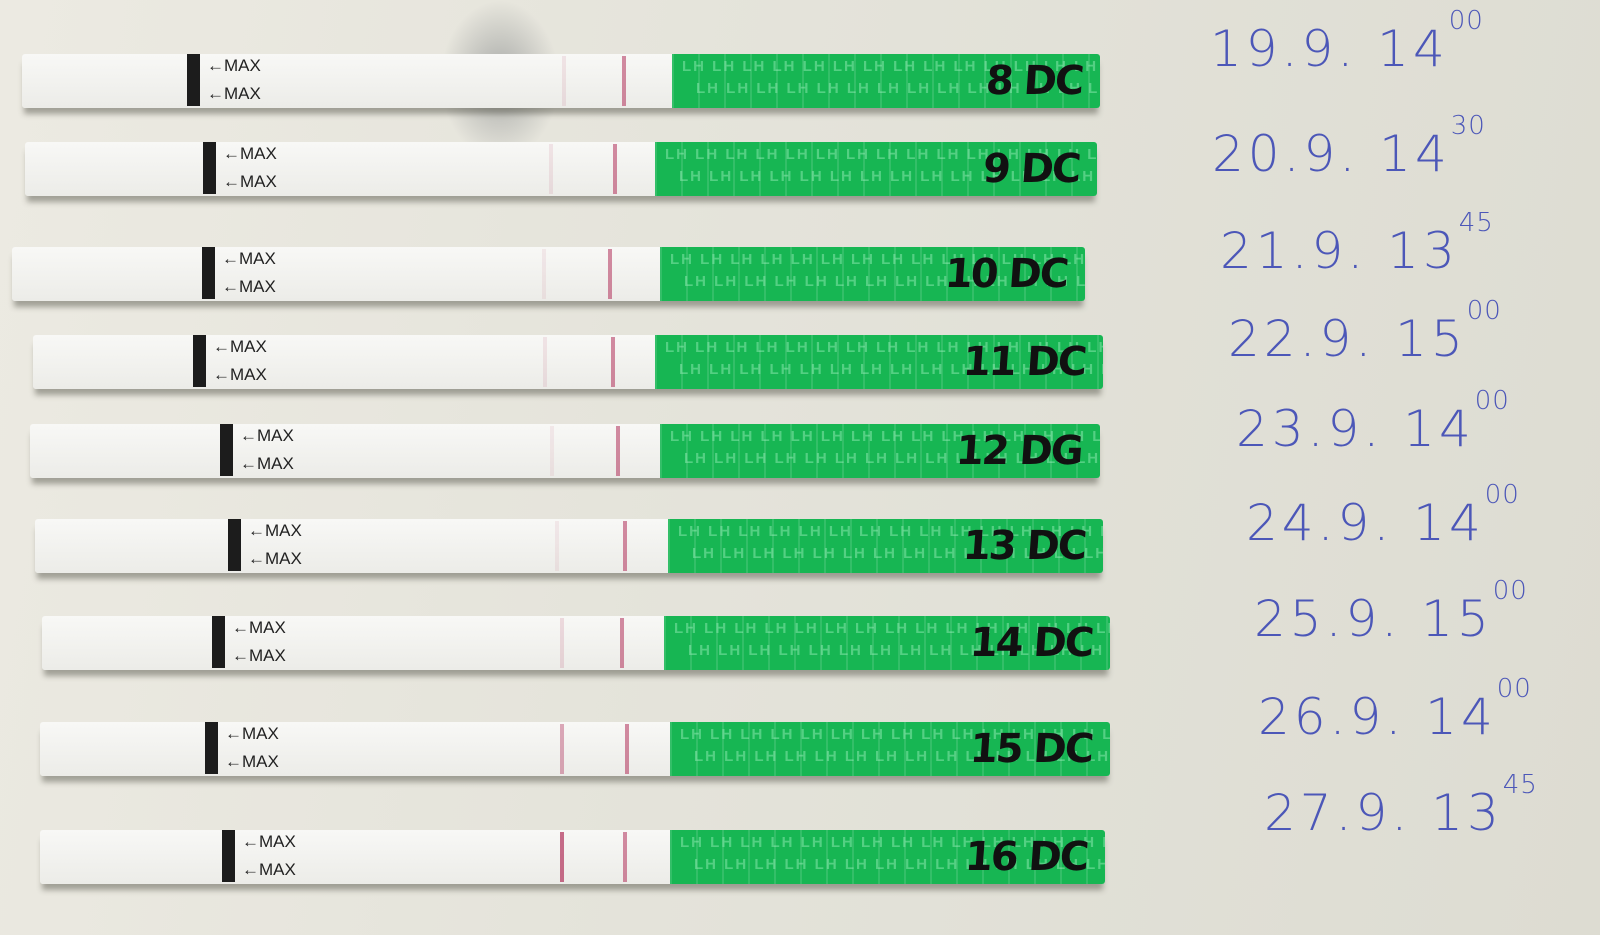  Describe the element at coordinates (1024, 362) in the screenshot. I see `cycle-day-label: 11 DC` at that location.